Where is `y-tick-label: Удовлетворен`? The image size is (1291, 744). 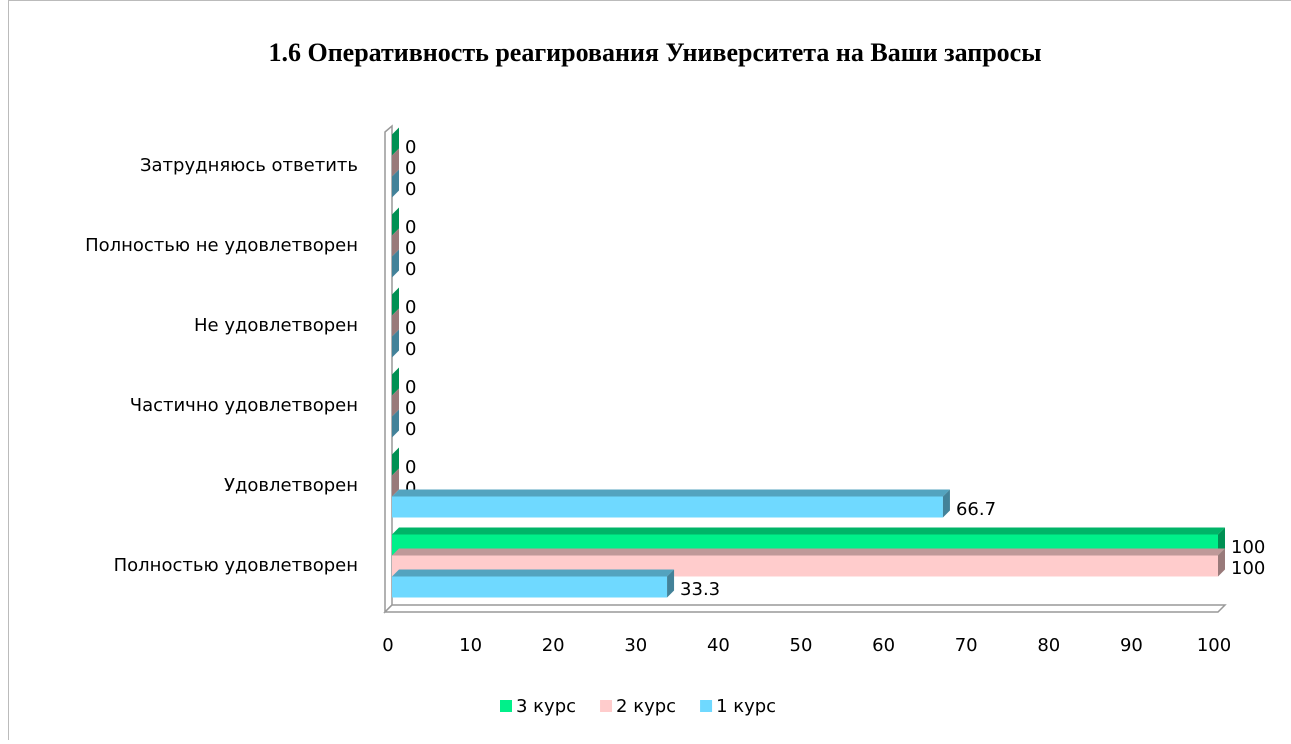 y-tick-label: Удовлетворен is located at coordinates (291, 485).